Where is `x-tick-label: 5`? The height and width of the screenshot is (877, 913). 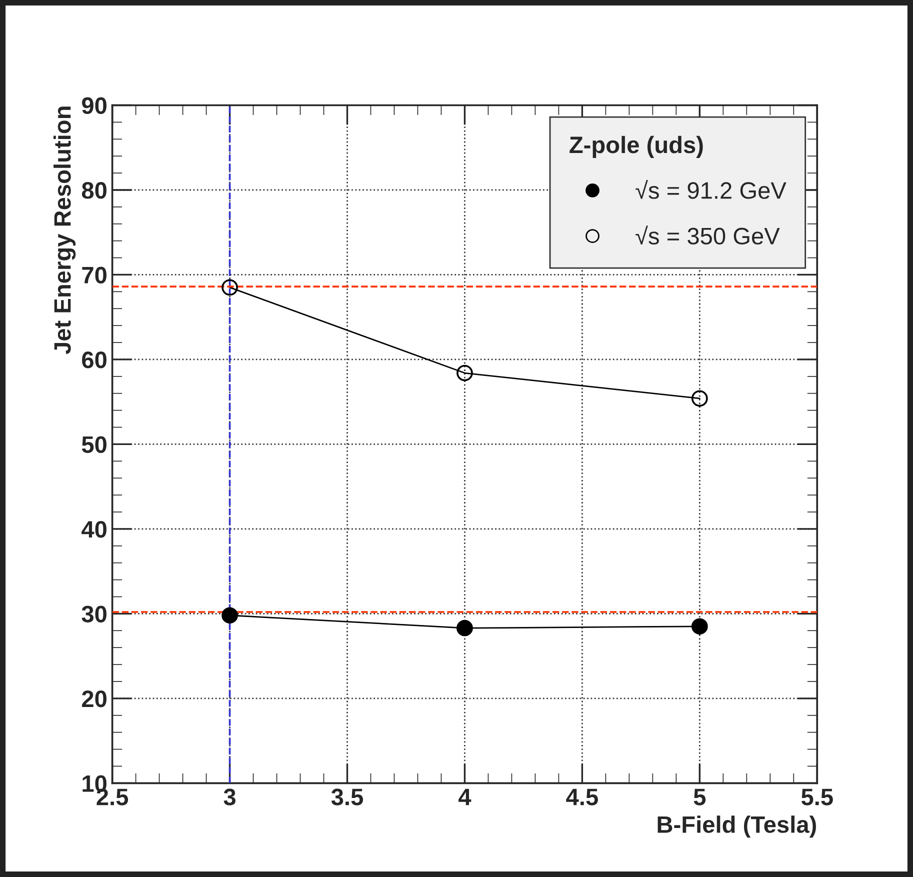 x-tick-label: 5 is located at coordinates (700, 797).